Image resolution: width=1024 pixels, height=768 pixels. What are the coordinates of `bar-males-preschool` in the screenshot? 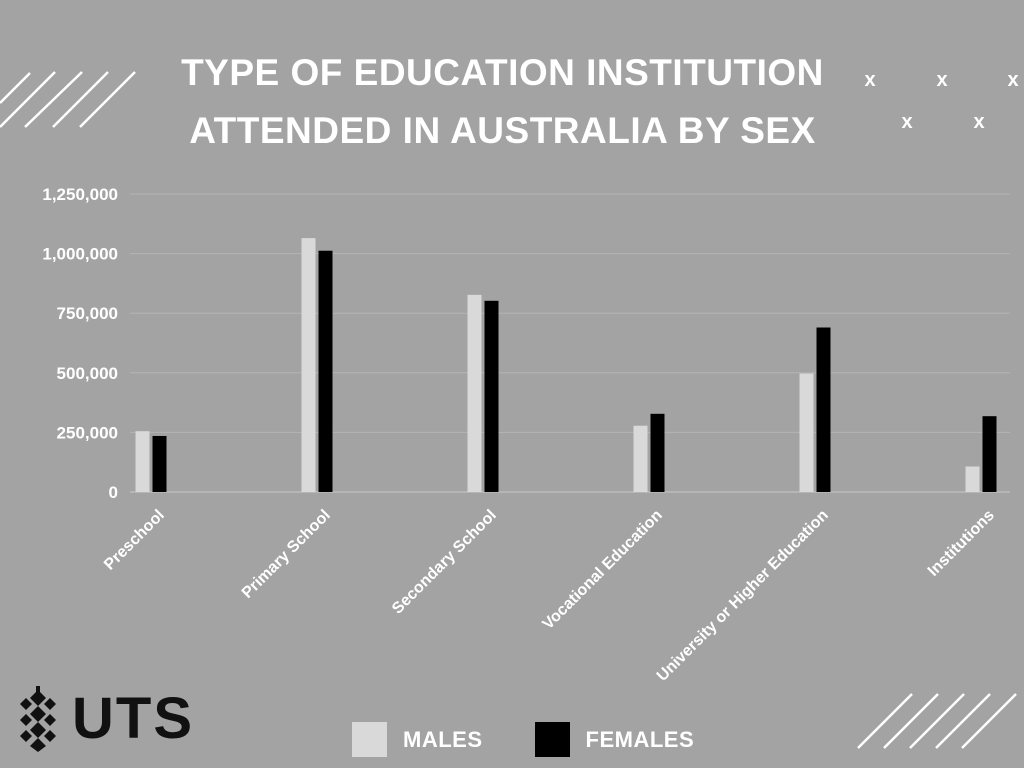 It's located at (142, 461).